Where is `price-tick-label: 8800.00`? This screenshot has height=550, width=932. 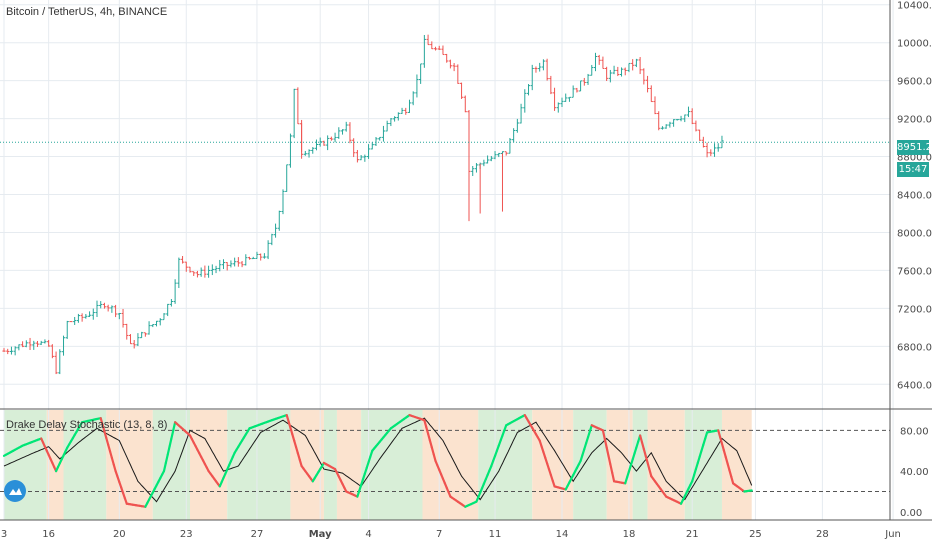 price-tick-label: 8800.00 is located at coordinates (914, 158).